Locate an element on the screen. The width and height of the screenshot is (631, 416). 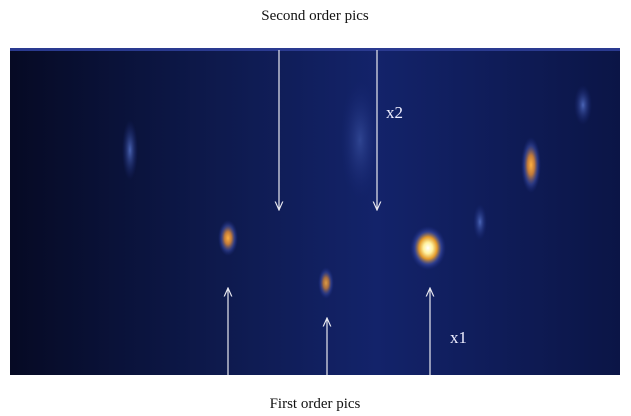
order-marker: x2 is located at coordinates (394, 112).